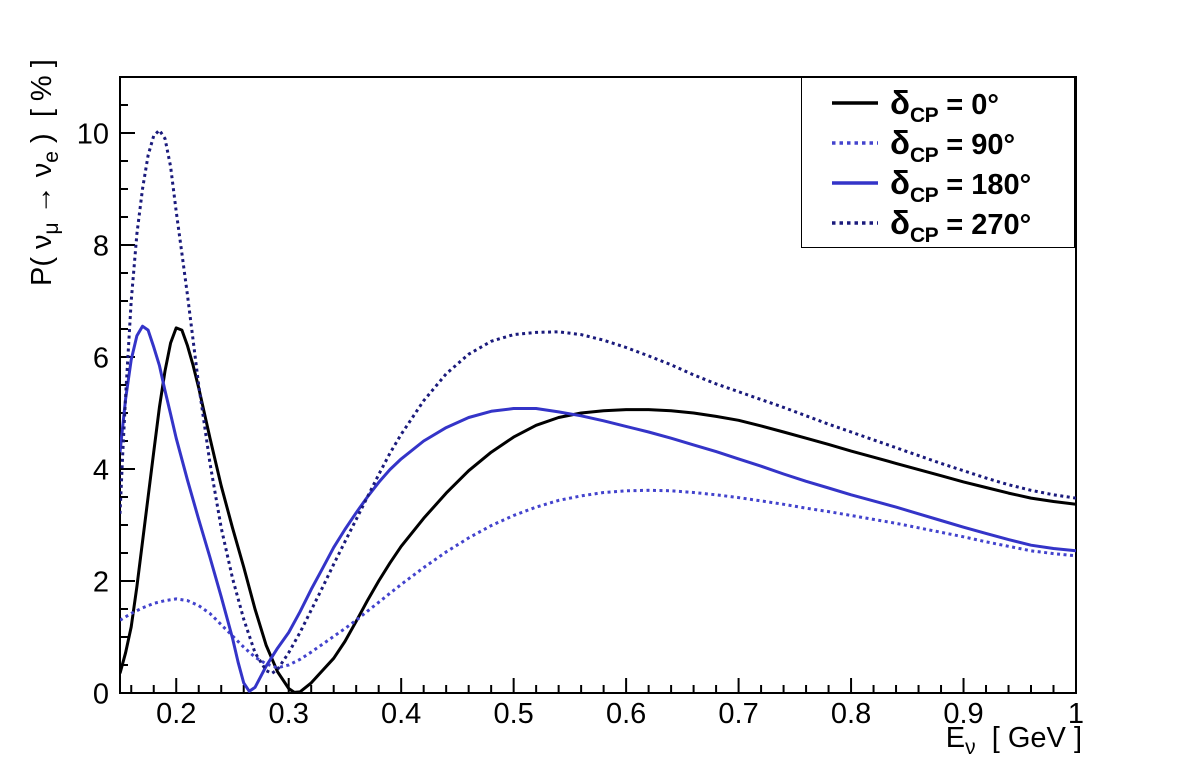  Describe the element at coordinates (51, 157) in the screenshot. I see `e-subscript: e` at that location.